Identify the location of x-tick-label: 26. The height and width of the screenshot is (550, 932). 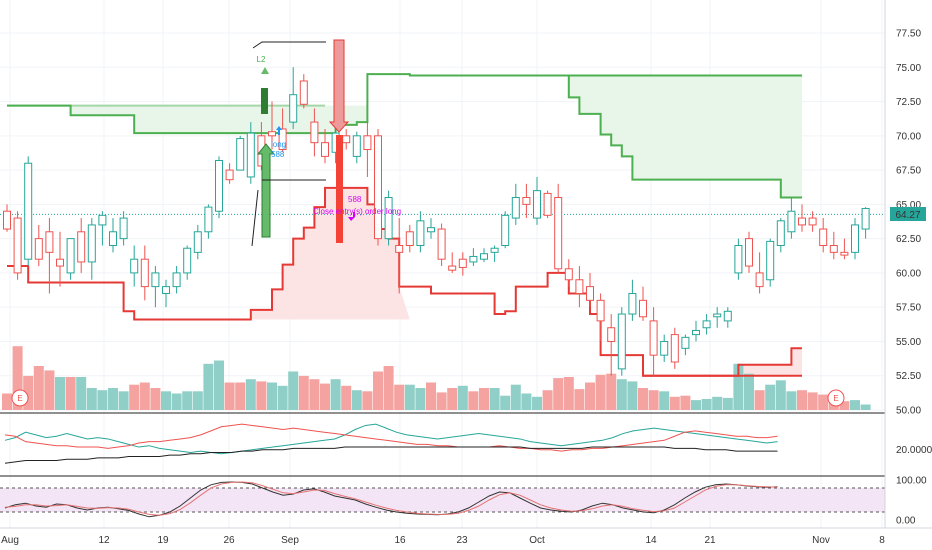
(229, 540).